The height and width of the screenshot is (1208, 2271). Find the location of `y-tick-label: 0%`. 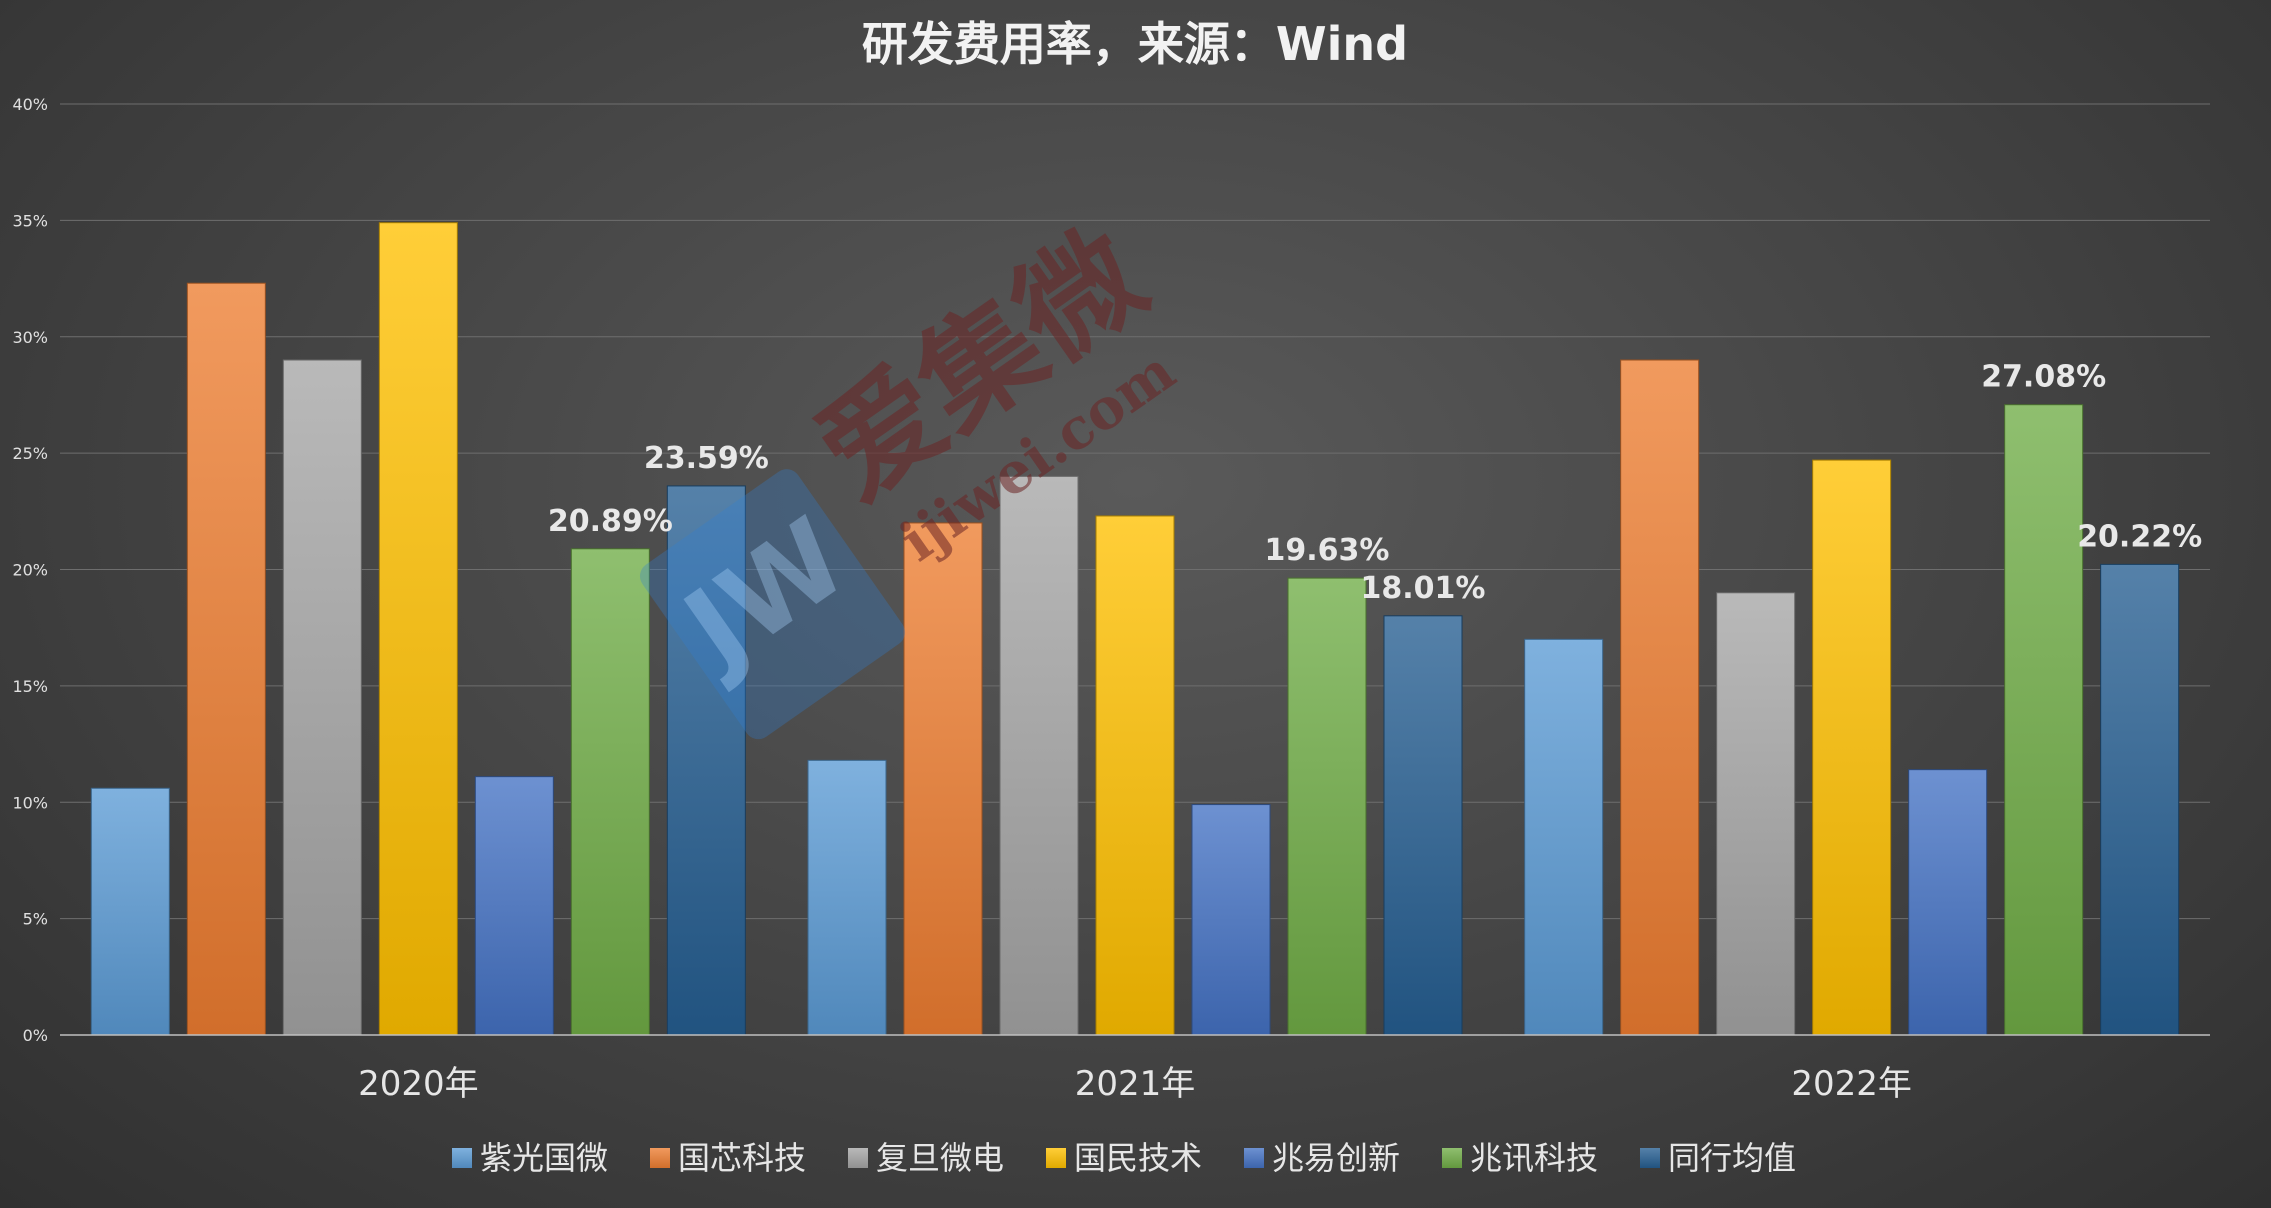

y-tick-label: 0% is located at coordinates (35, 1035).